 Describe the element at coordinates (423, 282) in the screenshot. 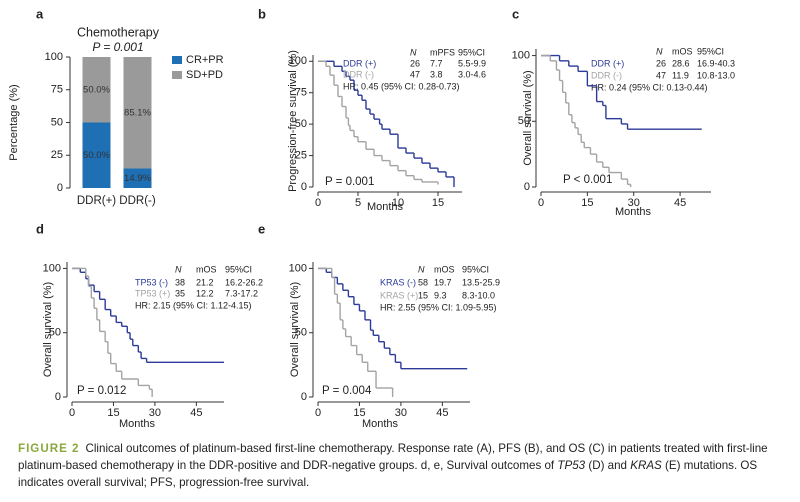

I see `table-cell: 58` at that location.